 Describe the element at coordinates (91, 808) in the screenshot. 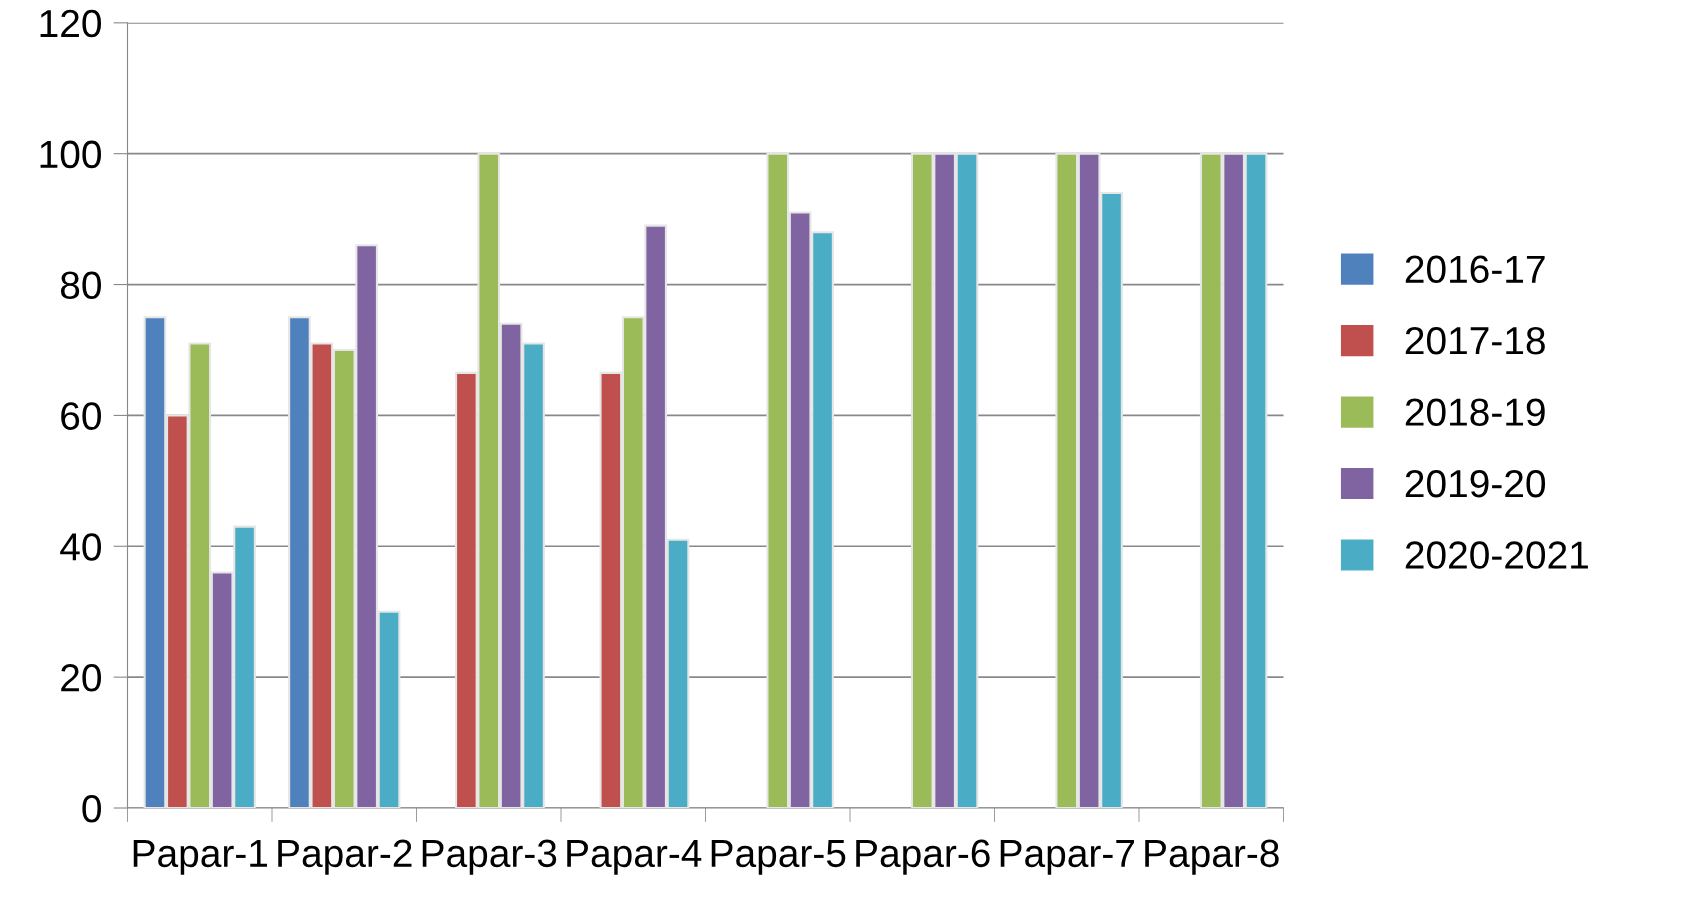

I see `y-tick-label: 0` at that location.